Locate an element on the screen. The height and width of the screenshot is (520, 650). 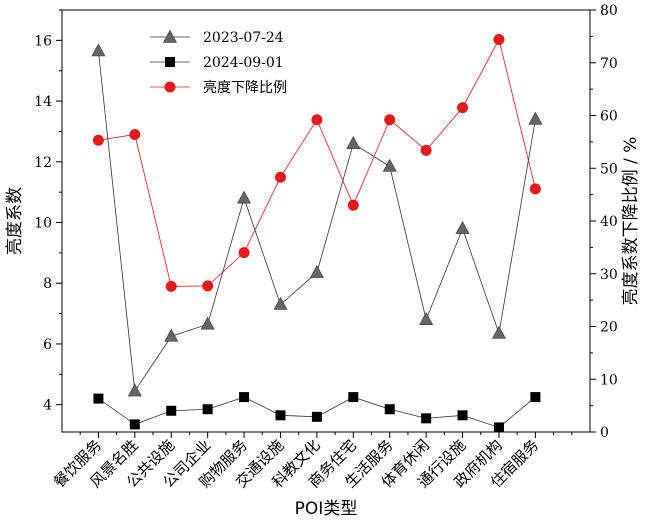
legend-triangle-marker is located at coordinates (170, 36).